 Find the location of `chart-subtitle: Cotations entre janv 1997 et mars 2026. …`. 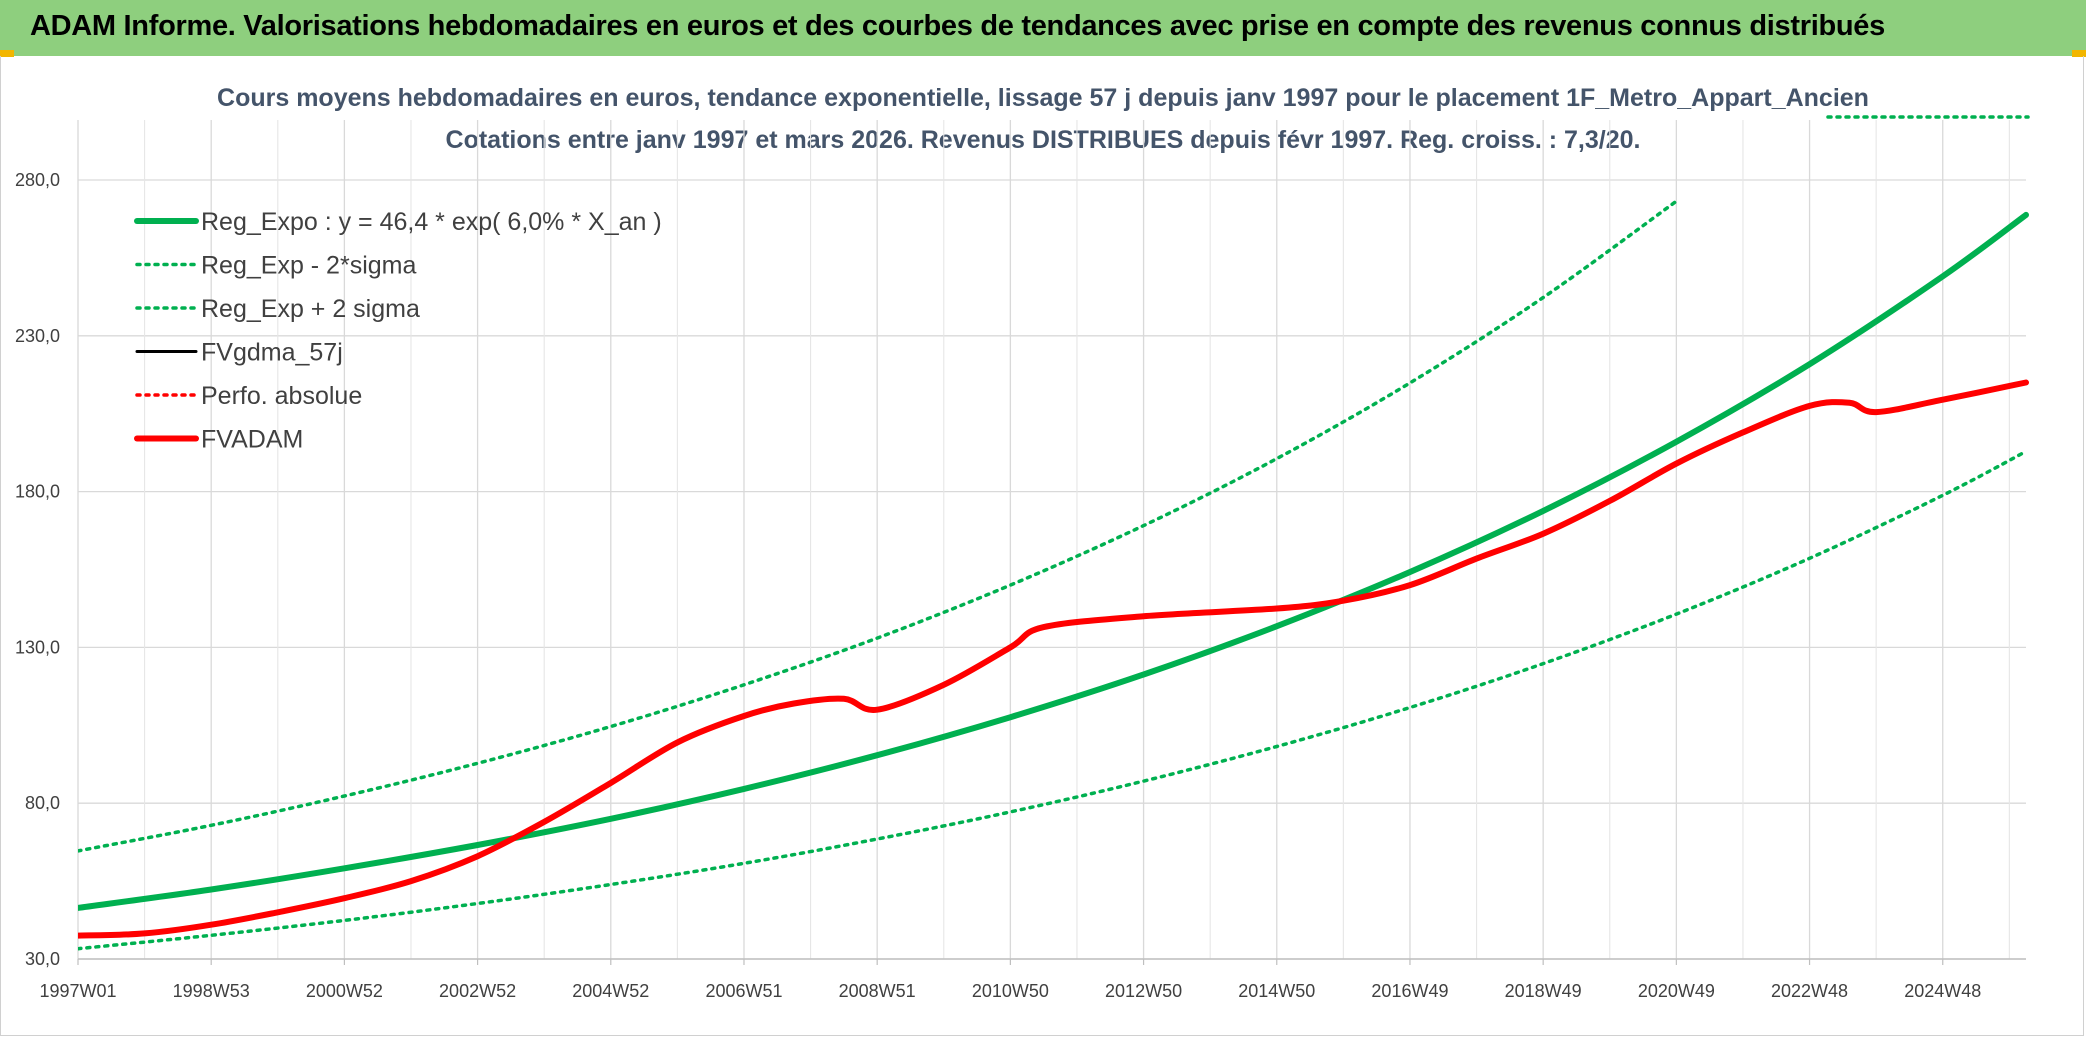

chart-subtitle: Cotations entre janv 1997 et mars 2026. … is located at coordinates (1043, 140).